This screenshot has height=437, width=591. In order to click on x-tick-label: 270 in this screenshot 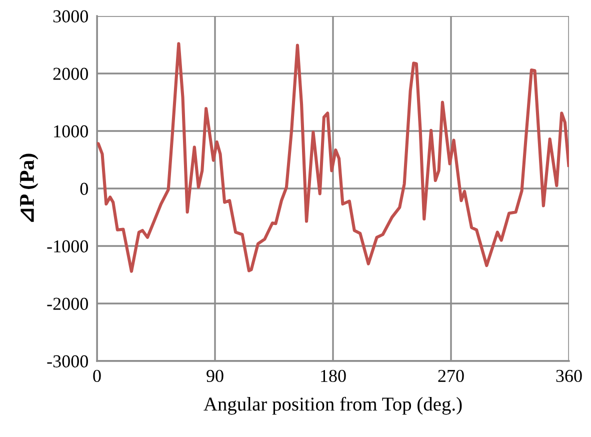, I will do `click(451, 376)`.